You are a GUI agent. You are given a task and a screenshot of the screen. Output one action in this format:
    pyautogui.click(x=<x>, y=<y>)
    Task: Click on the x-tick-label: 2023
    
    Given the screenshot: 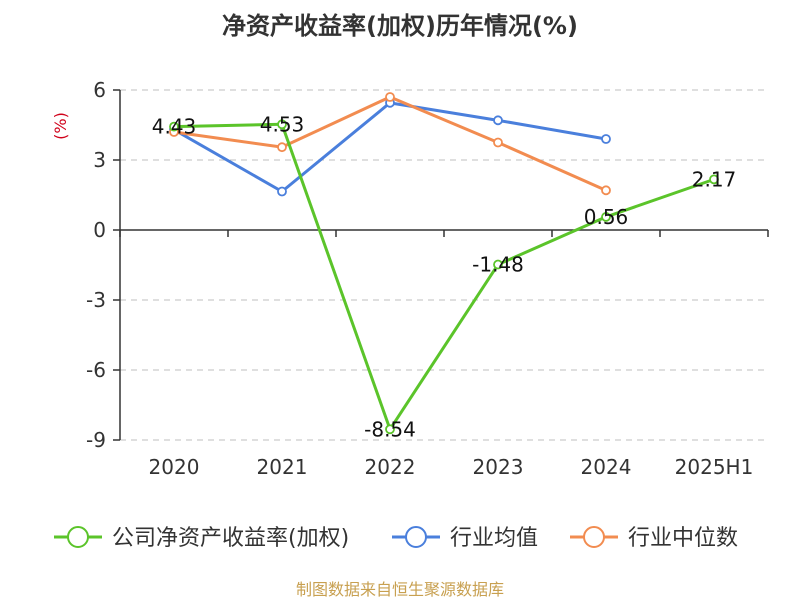 What is the action you would take?
    pyautogui.click(x=498, y=467)
    